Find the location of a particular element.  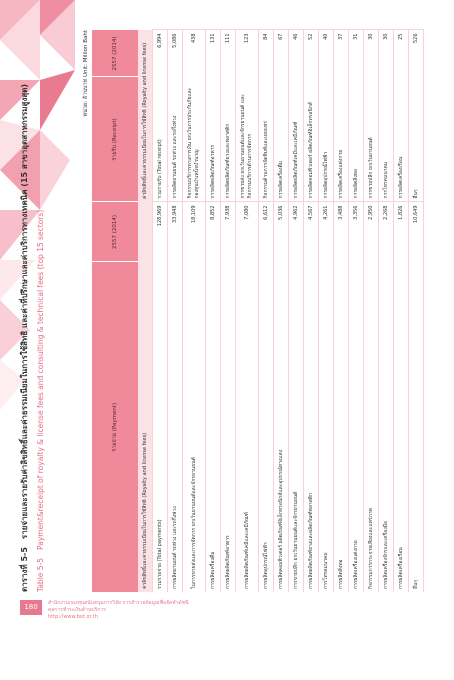

value-cell: 2,950 is located at coordinates (371, 232).